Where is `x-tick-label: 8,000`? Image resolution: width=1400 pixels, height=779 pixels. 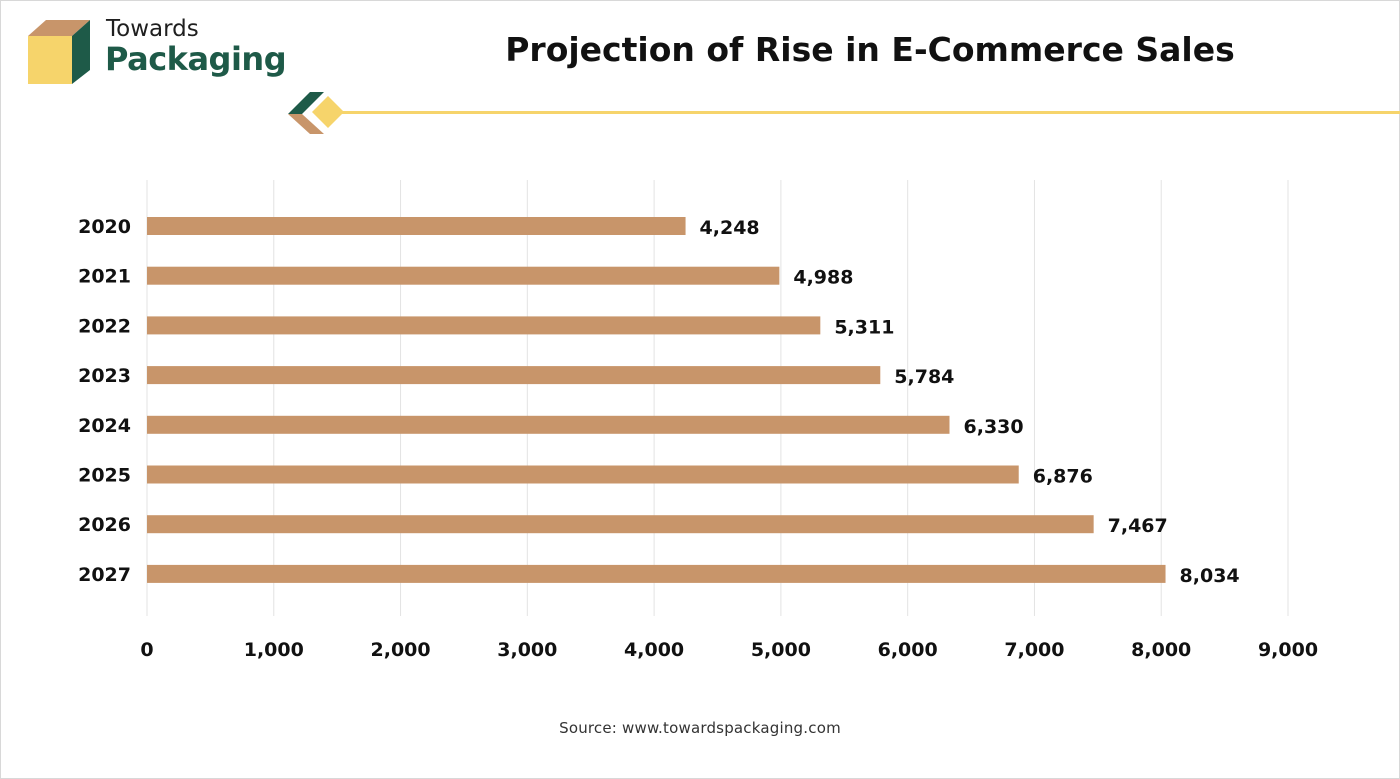 x-tick-label: 8,000 is located at coordinates (1161, 650).